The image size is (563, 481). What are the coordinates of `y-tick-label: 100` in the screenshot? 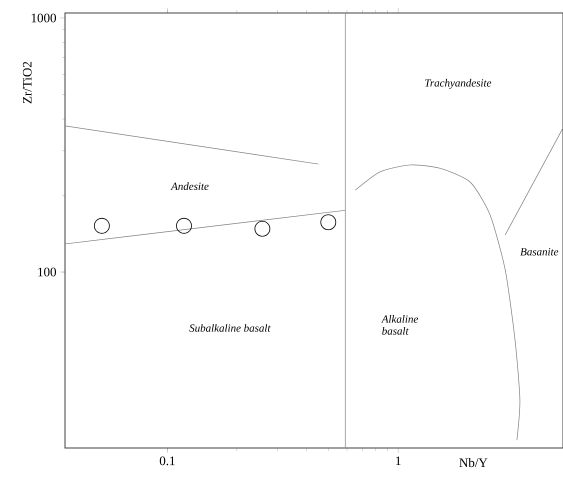 It's located at (47, 272).